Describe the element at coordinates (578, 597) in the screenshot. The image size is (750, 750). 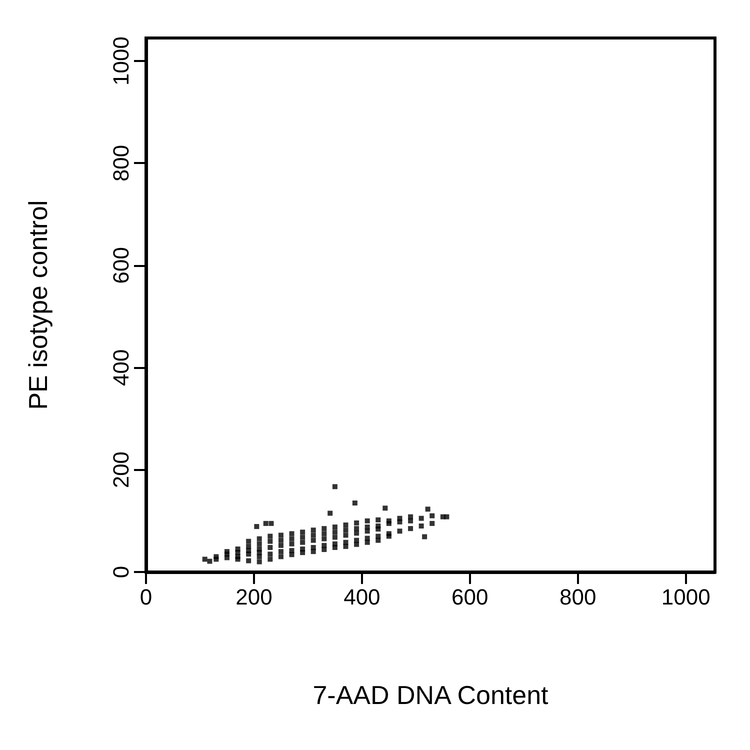
I see `x-tick-label: 800` at that location.